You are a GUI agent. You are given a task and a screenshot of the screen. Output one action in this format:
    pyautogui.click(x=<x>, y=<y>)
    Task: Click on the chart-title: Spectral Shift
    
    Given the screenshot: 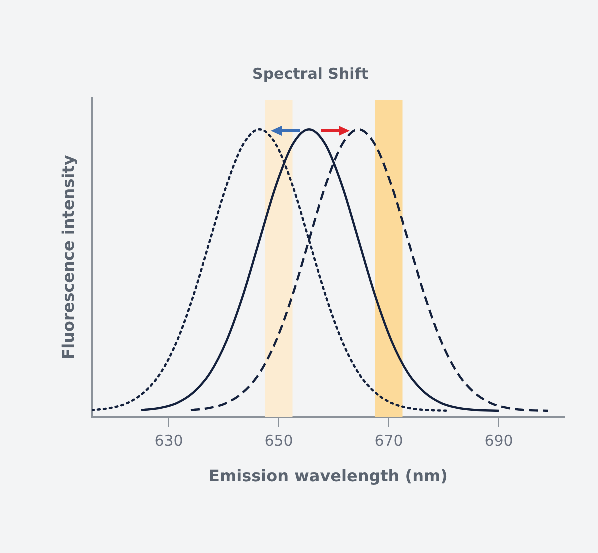 What is the action you would take?
    pyautogui.click(x=310, y=73)
    